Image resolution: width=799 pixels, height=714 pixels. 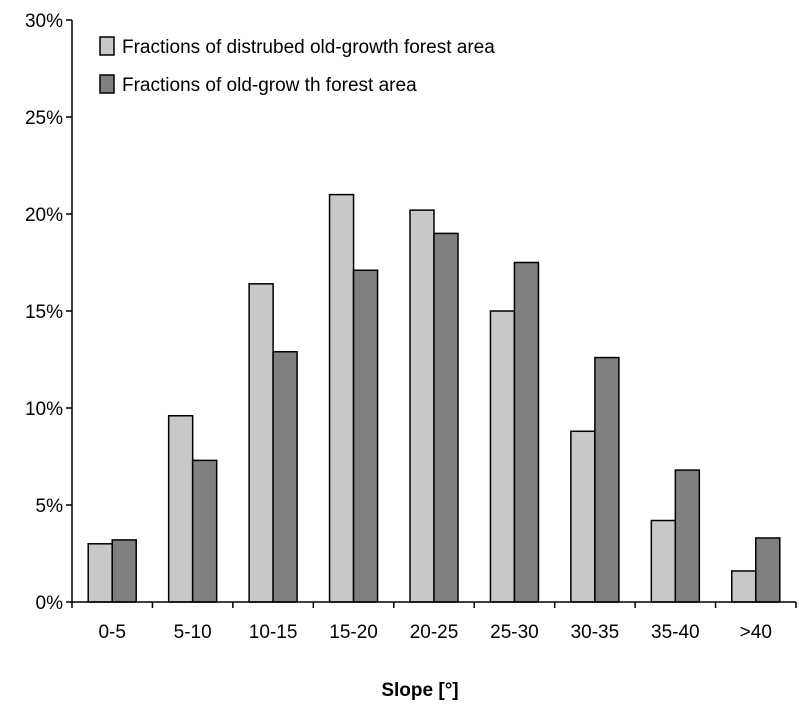 What do you see at coordinates (44, 118) in the screenshot?
I see `y-tick-label: 25%` at bounding box center [44, 118].